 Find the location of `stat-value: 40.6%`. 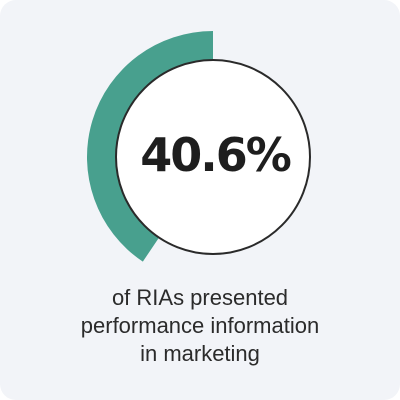

stat-value: 40.6% is located at coordinates (216, 155).